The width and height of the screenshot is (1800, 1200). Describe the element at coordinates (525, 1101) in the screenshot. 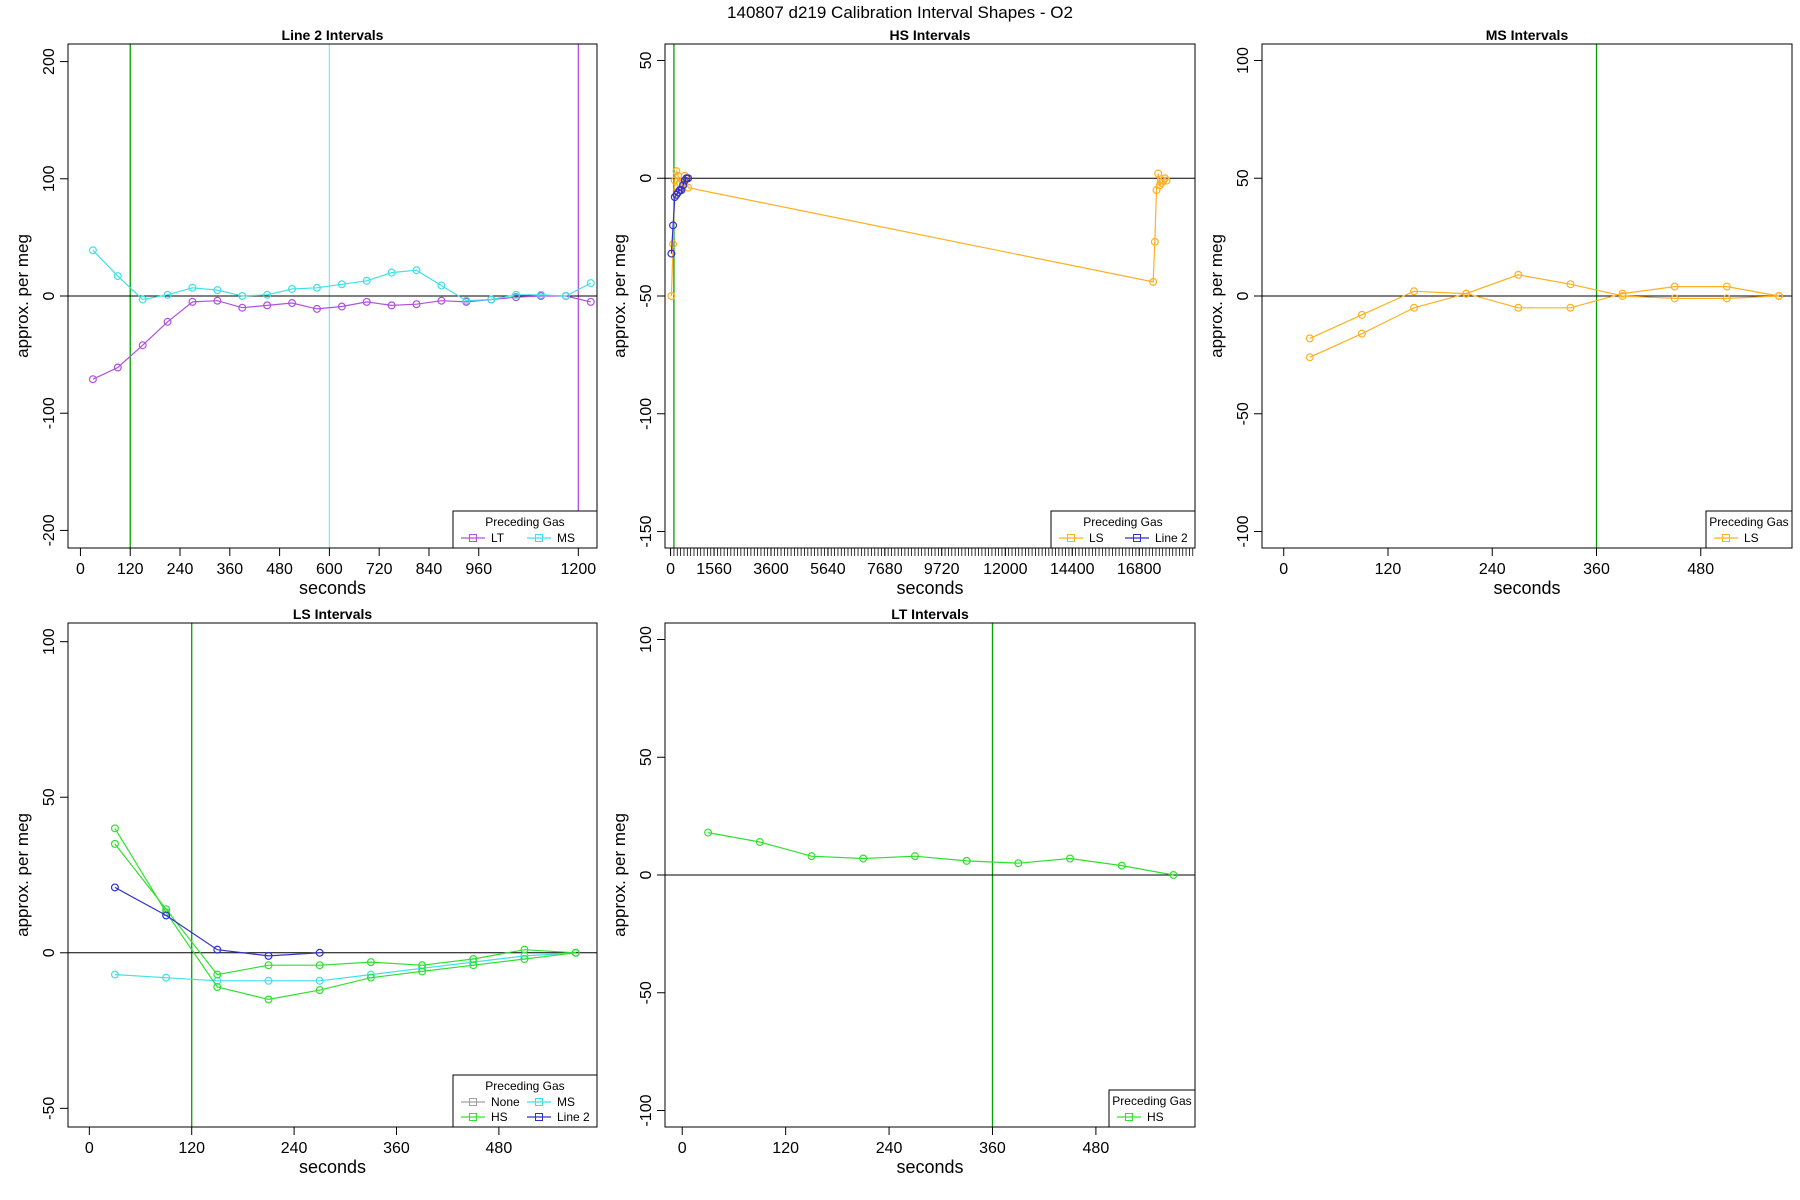

I see `legend: Preceding Gas None MS HS Line 2` at that location.